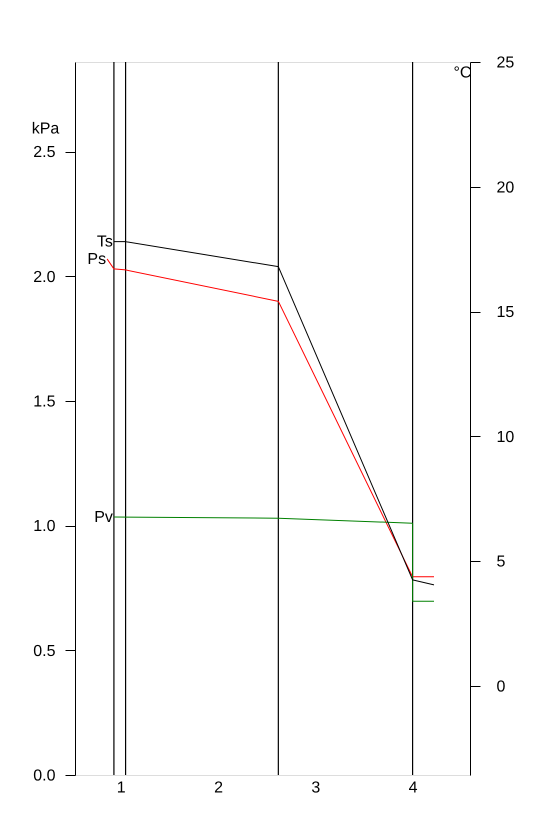 This screenshot has width=543, height=818. I want to click on y2-tick-label: 5, so click(501, 562).